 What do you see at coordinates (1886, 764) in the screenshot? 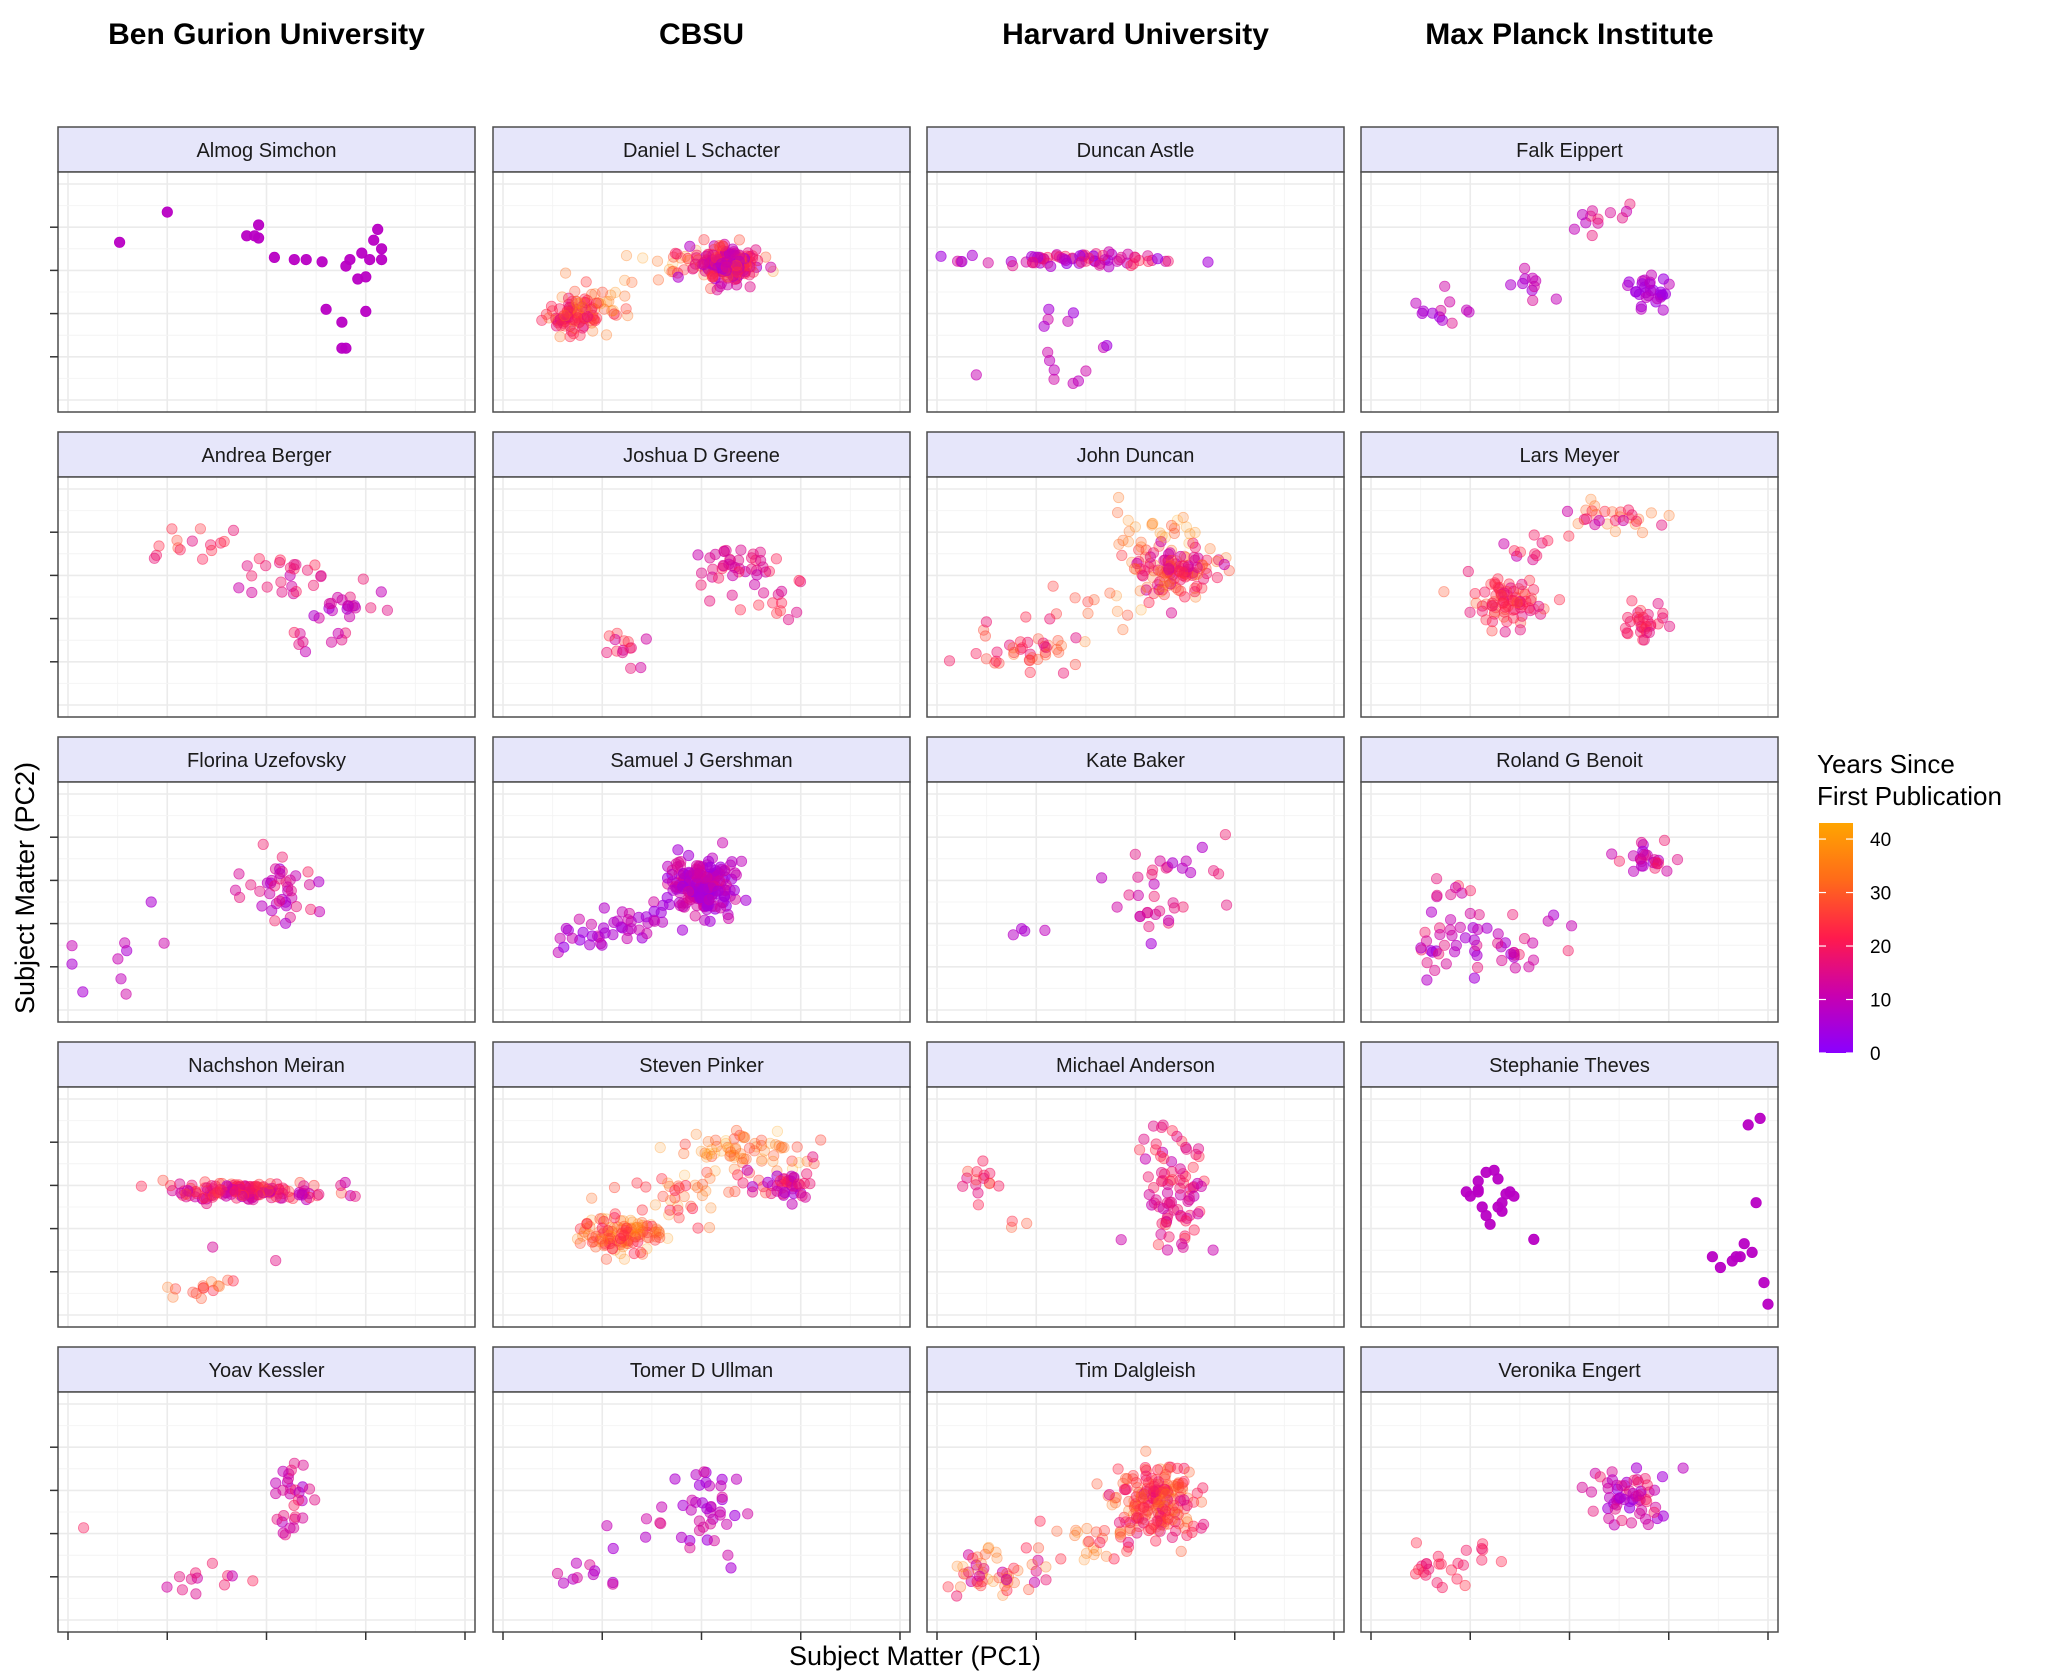
I see `legend-title-line-1: Years Since` at bounding box center [1886, 764].